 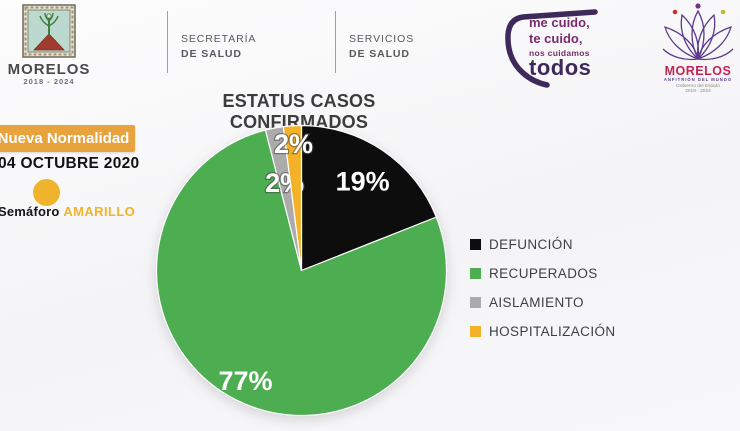 What do you see at coordinates (219, 39) in the screenshot?
I see `secretaria-line1: SECRETARÍA` at bounding box center [219, 39].